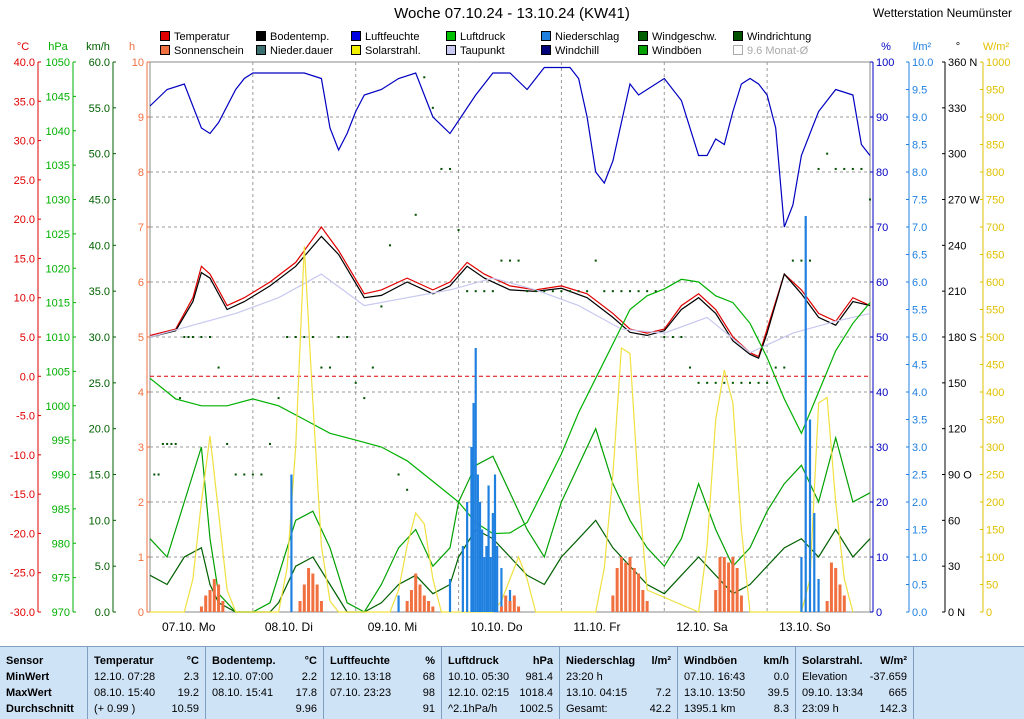 The height and width of the screenshot is (719, 1024). I want to click on temp-axis-unit: °C, so click(23, 47).